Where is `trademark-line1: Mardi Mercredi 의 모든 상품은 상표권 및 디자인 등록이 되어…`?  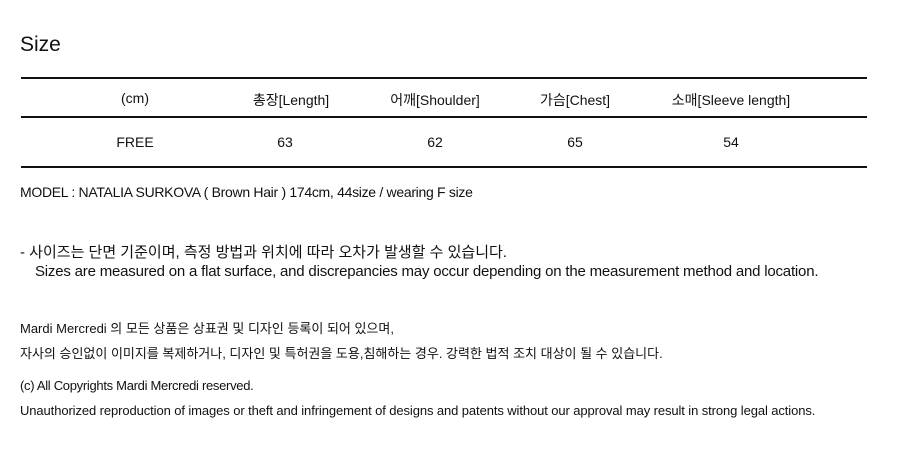
trademark-line1: Mardi Mercredi 의 모든 상품은 상표권 및 디자인 등록이 되어… is located at coordinates (207, 328).